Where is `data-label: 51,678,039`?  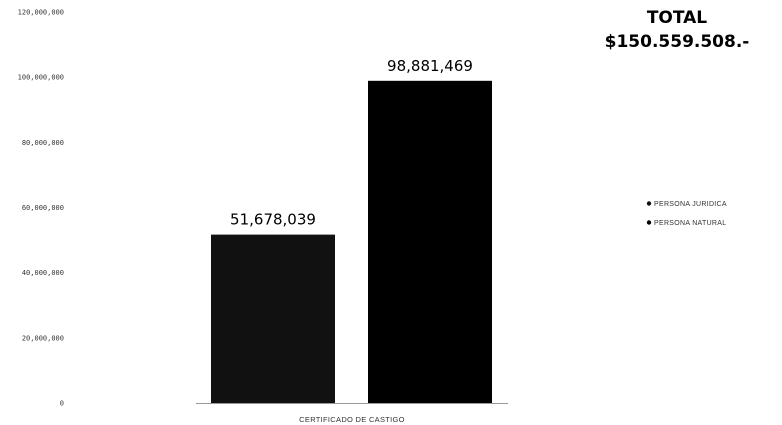 data-label: 51,678,039 is located at coordinates (273, 220).